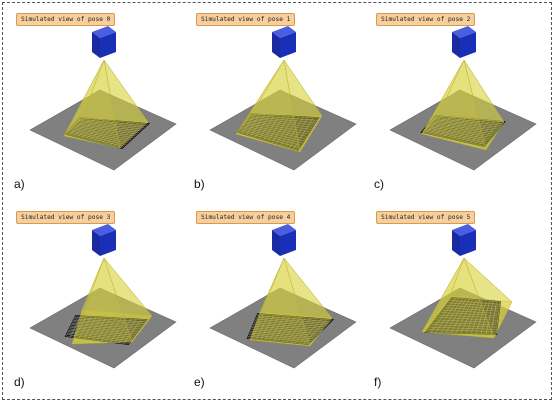 The width and height of the screenshot is (556, 404). I want to click on pose-5-scene, so click(463, 296).